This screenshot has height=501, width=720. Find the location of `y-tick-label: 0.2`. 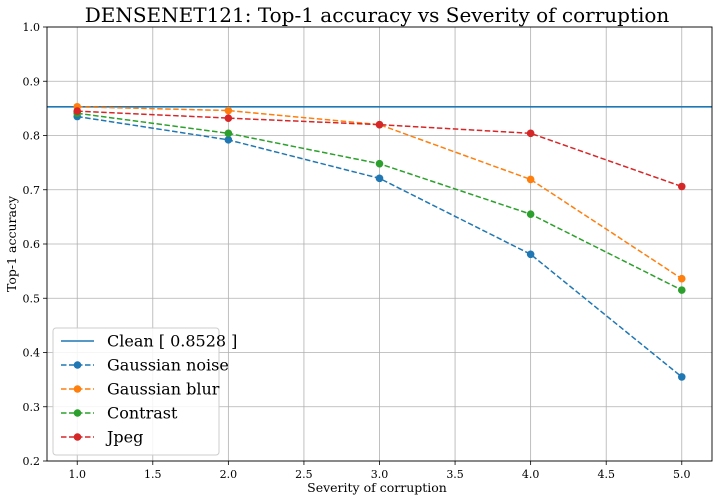

y-tick-label: 0.2 is located at coordinates (32, 461).